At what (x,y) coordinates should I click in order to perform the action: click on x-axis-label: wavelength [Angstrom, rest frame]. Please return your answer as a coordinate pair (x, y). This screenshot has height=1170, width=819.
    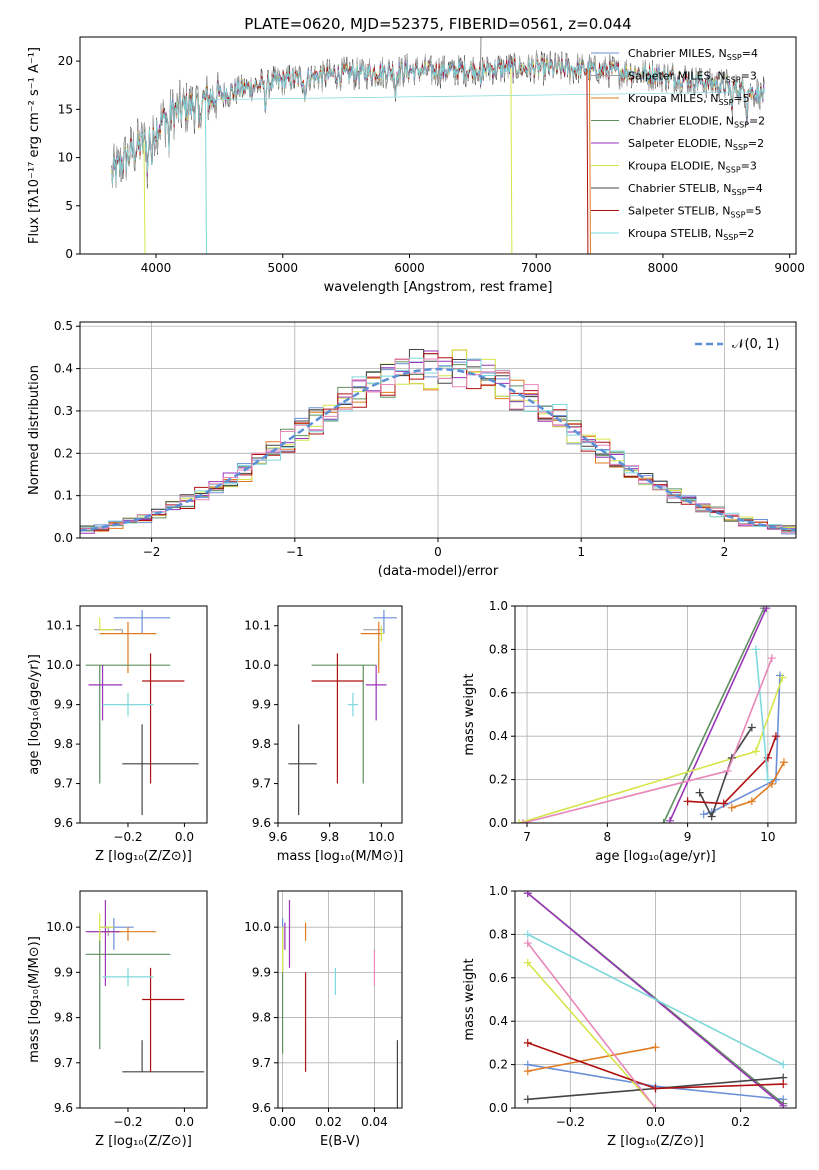
    Looking at the image, I should click on (438, 287).